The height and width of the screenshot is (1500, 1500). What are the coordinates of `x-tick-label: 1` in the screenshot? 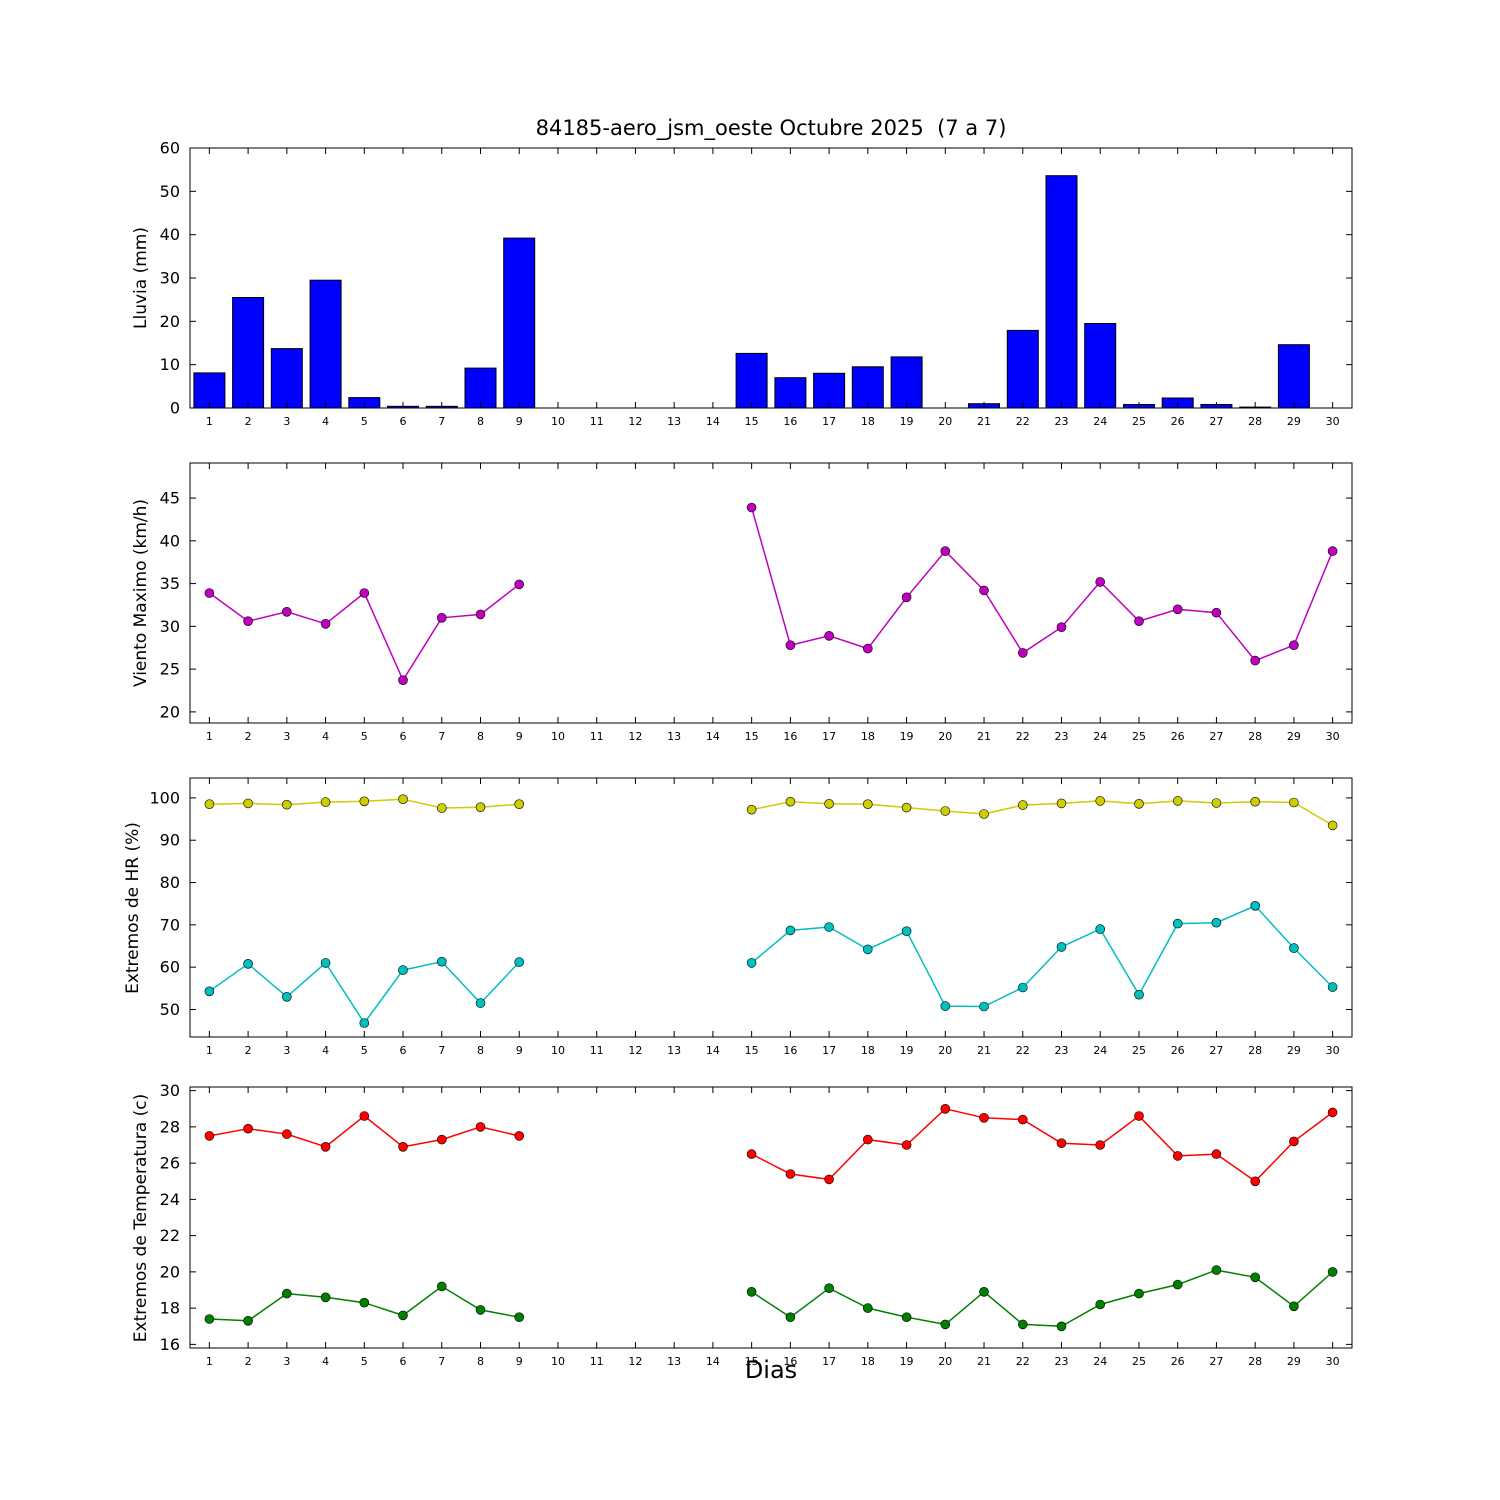 It's located at (209, 736).